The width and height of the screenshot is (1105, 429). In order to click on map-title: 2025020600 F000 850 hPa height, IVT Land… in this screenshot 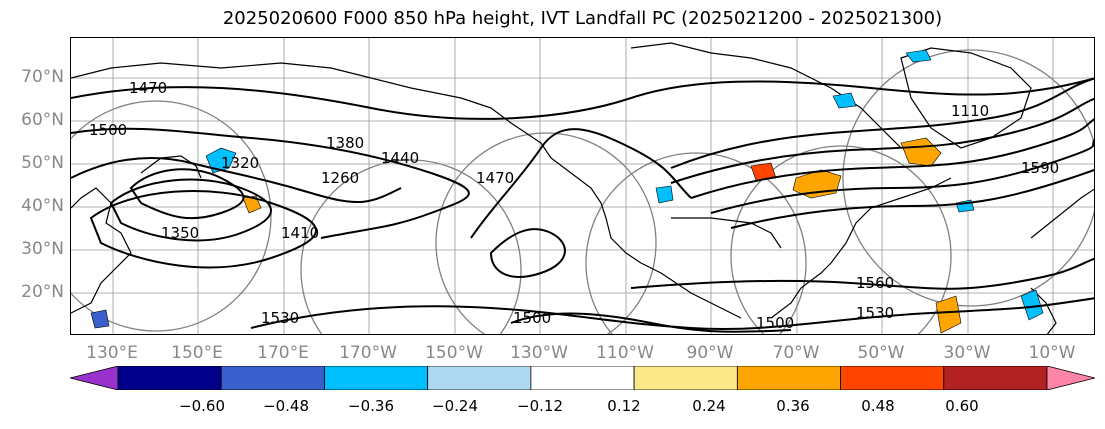, I will do `click(582, 18)`.